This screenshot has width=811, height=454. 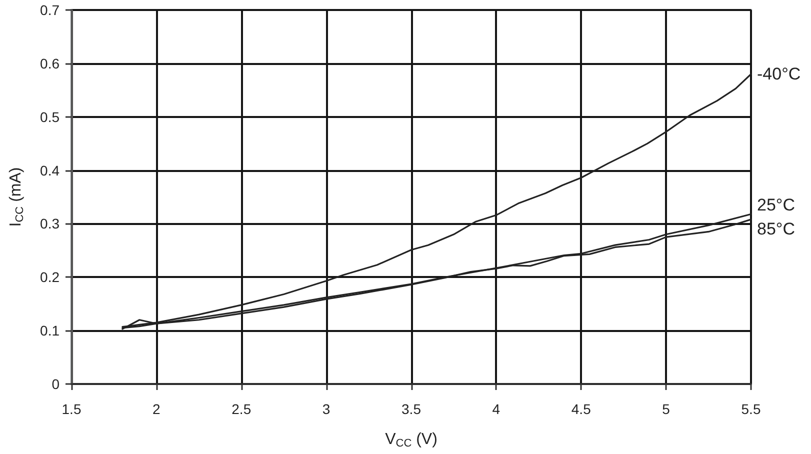 What do you see at coordinates (17, 197) in the screenshot?
I see `y-axis-title: ICC (mA)` at bounding box center [17, 197].